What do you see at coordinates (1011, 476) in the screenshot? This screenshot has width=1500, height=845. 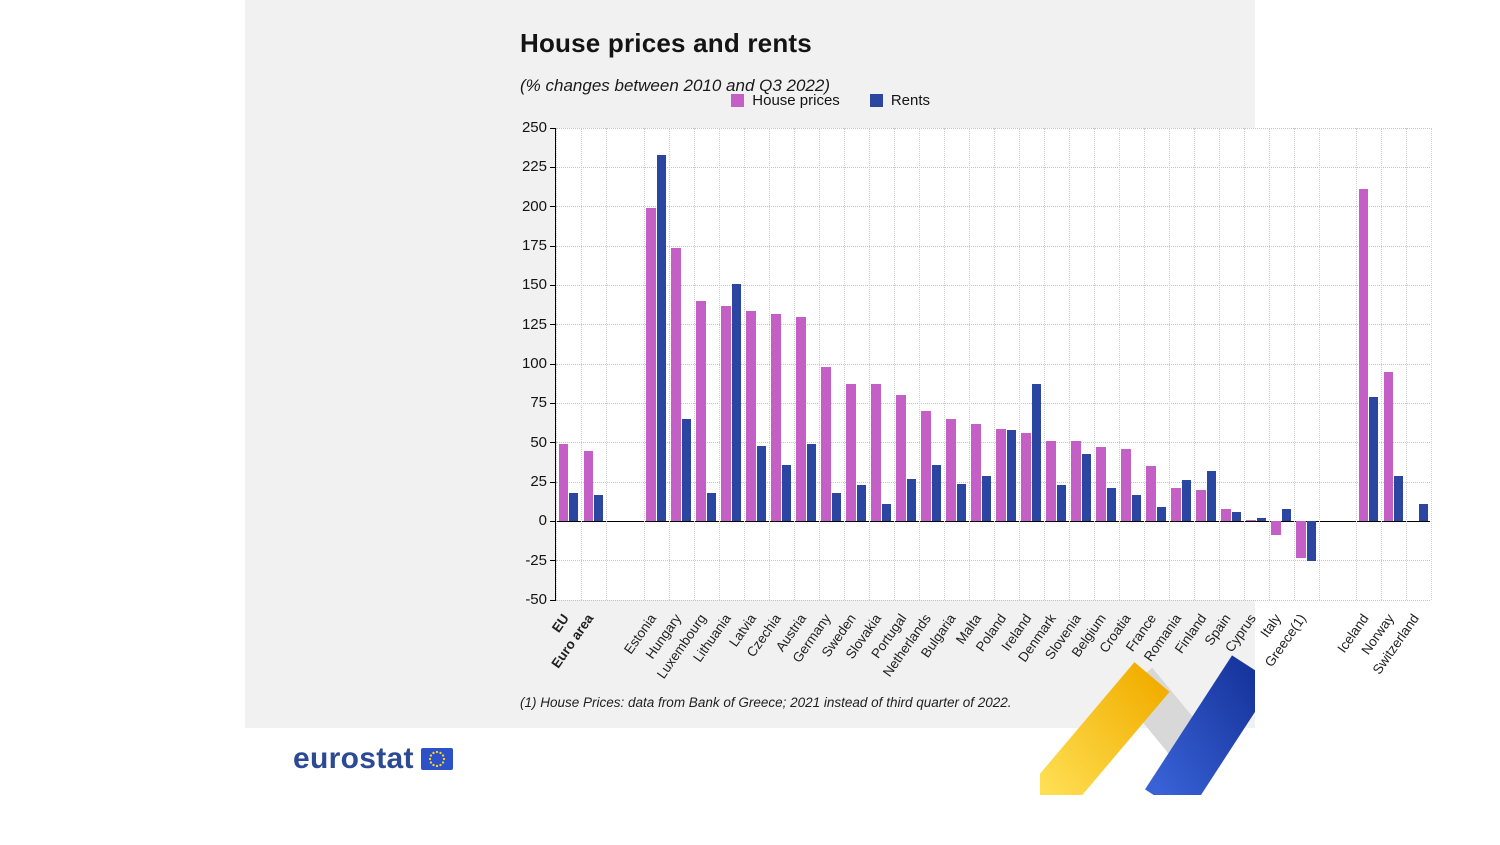 I see `bar-rents-poland` at bounding box center [1011, 476].